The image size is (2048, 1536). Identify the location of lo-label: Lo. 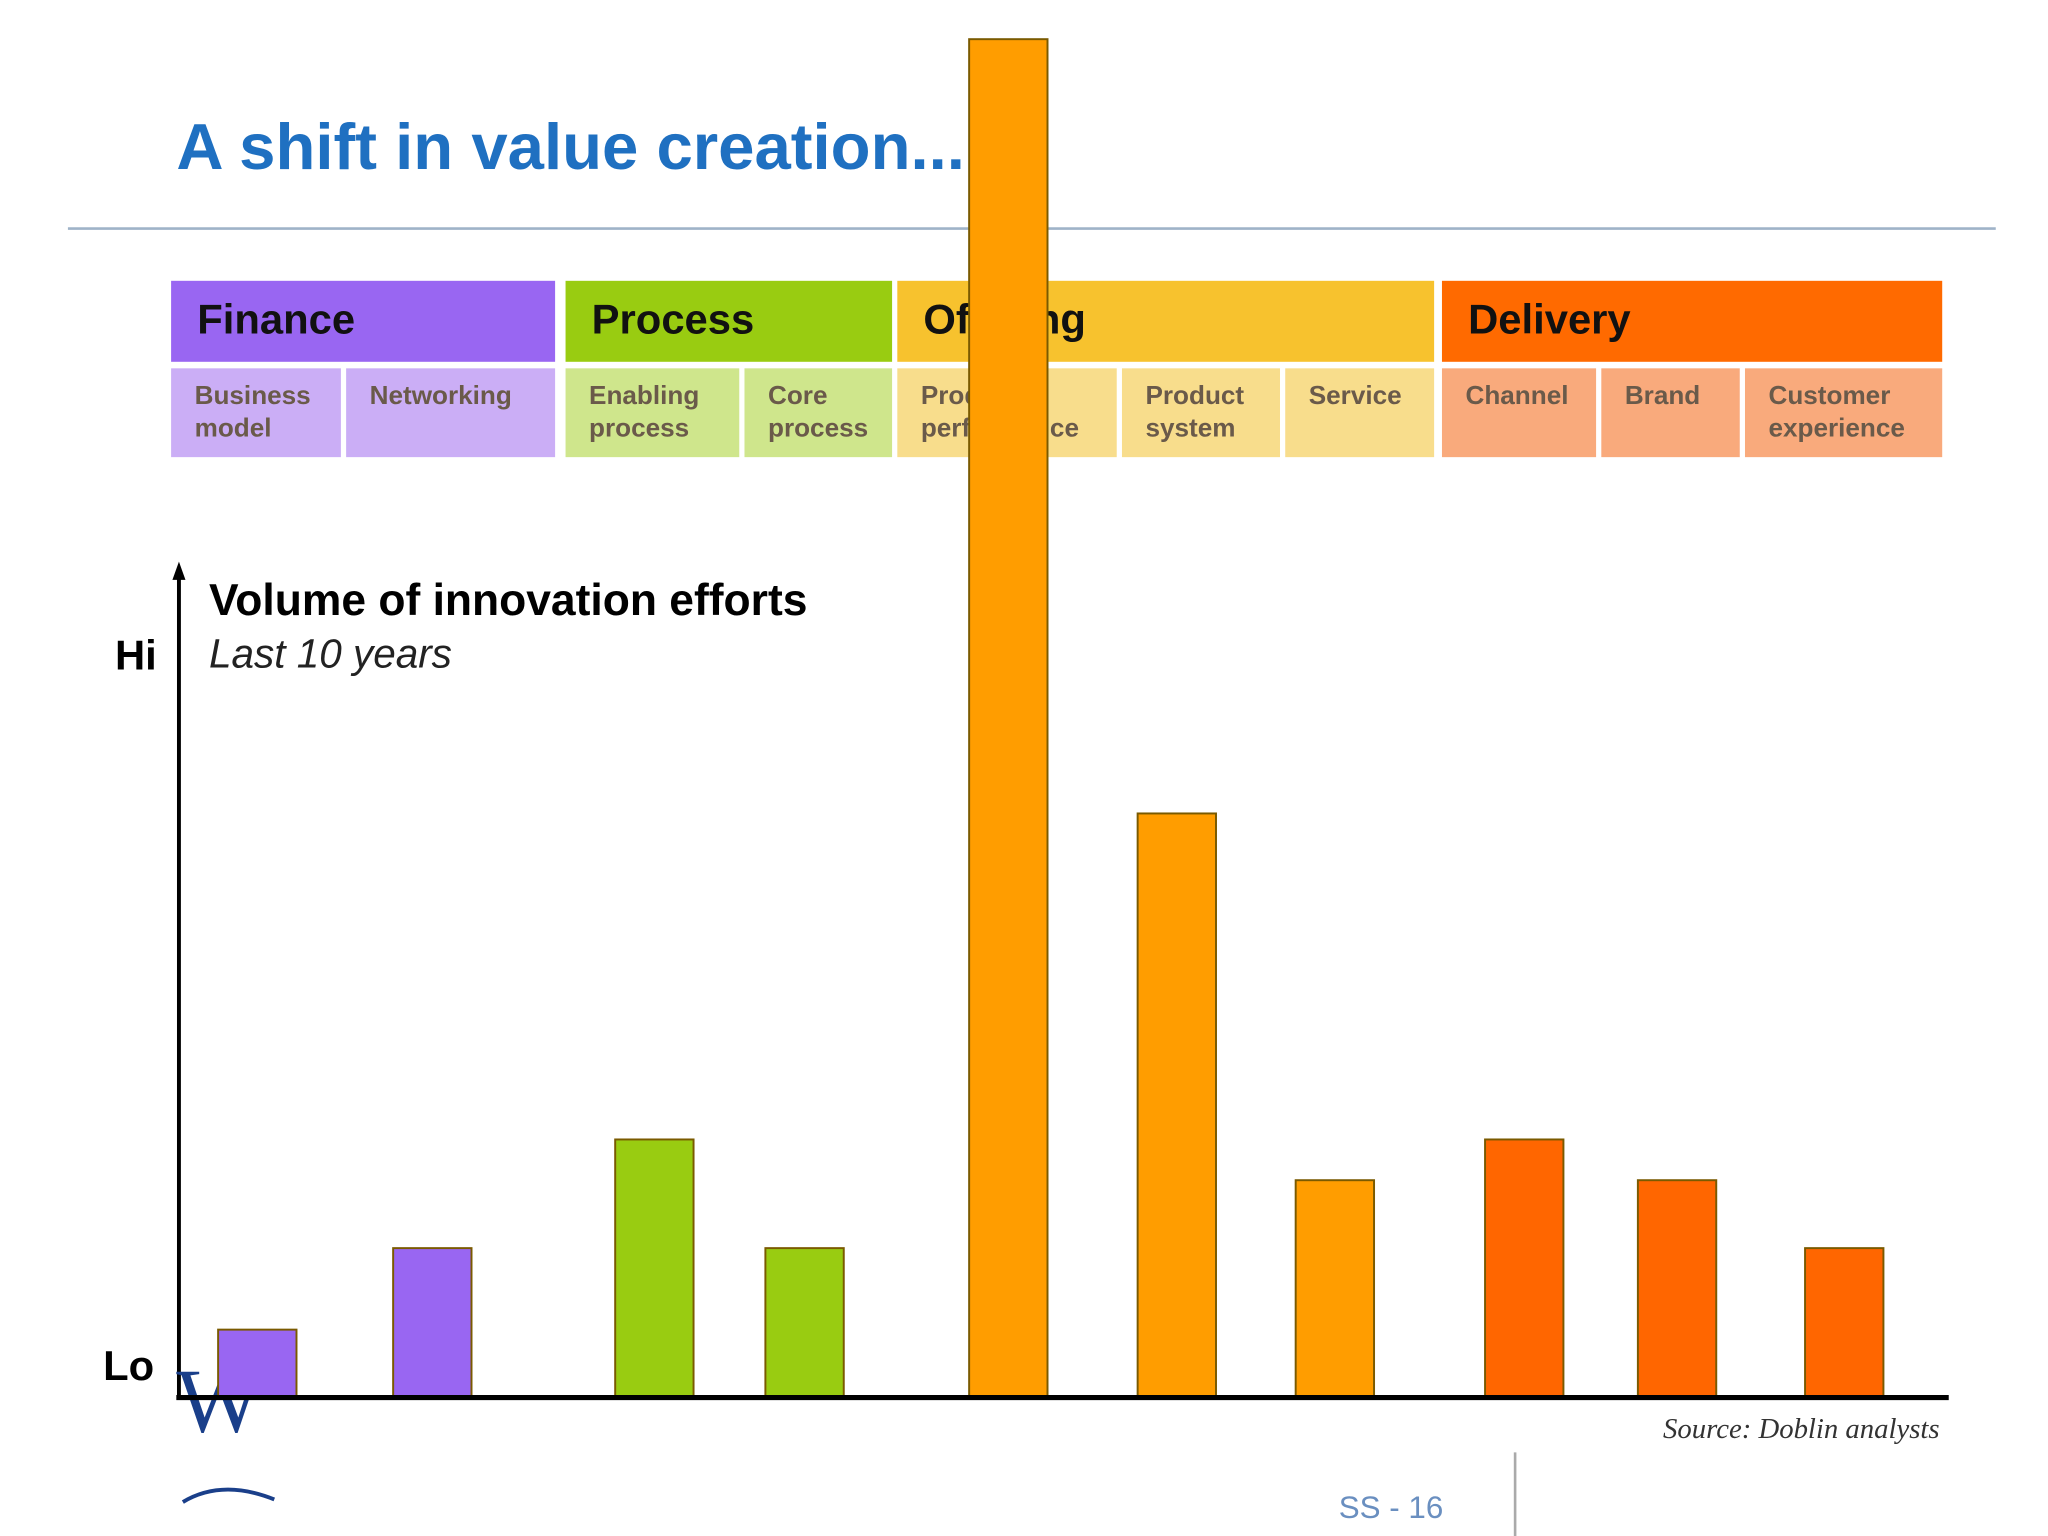
(128, 1365).